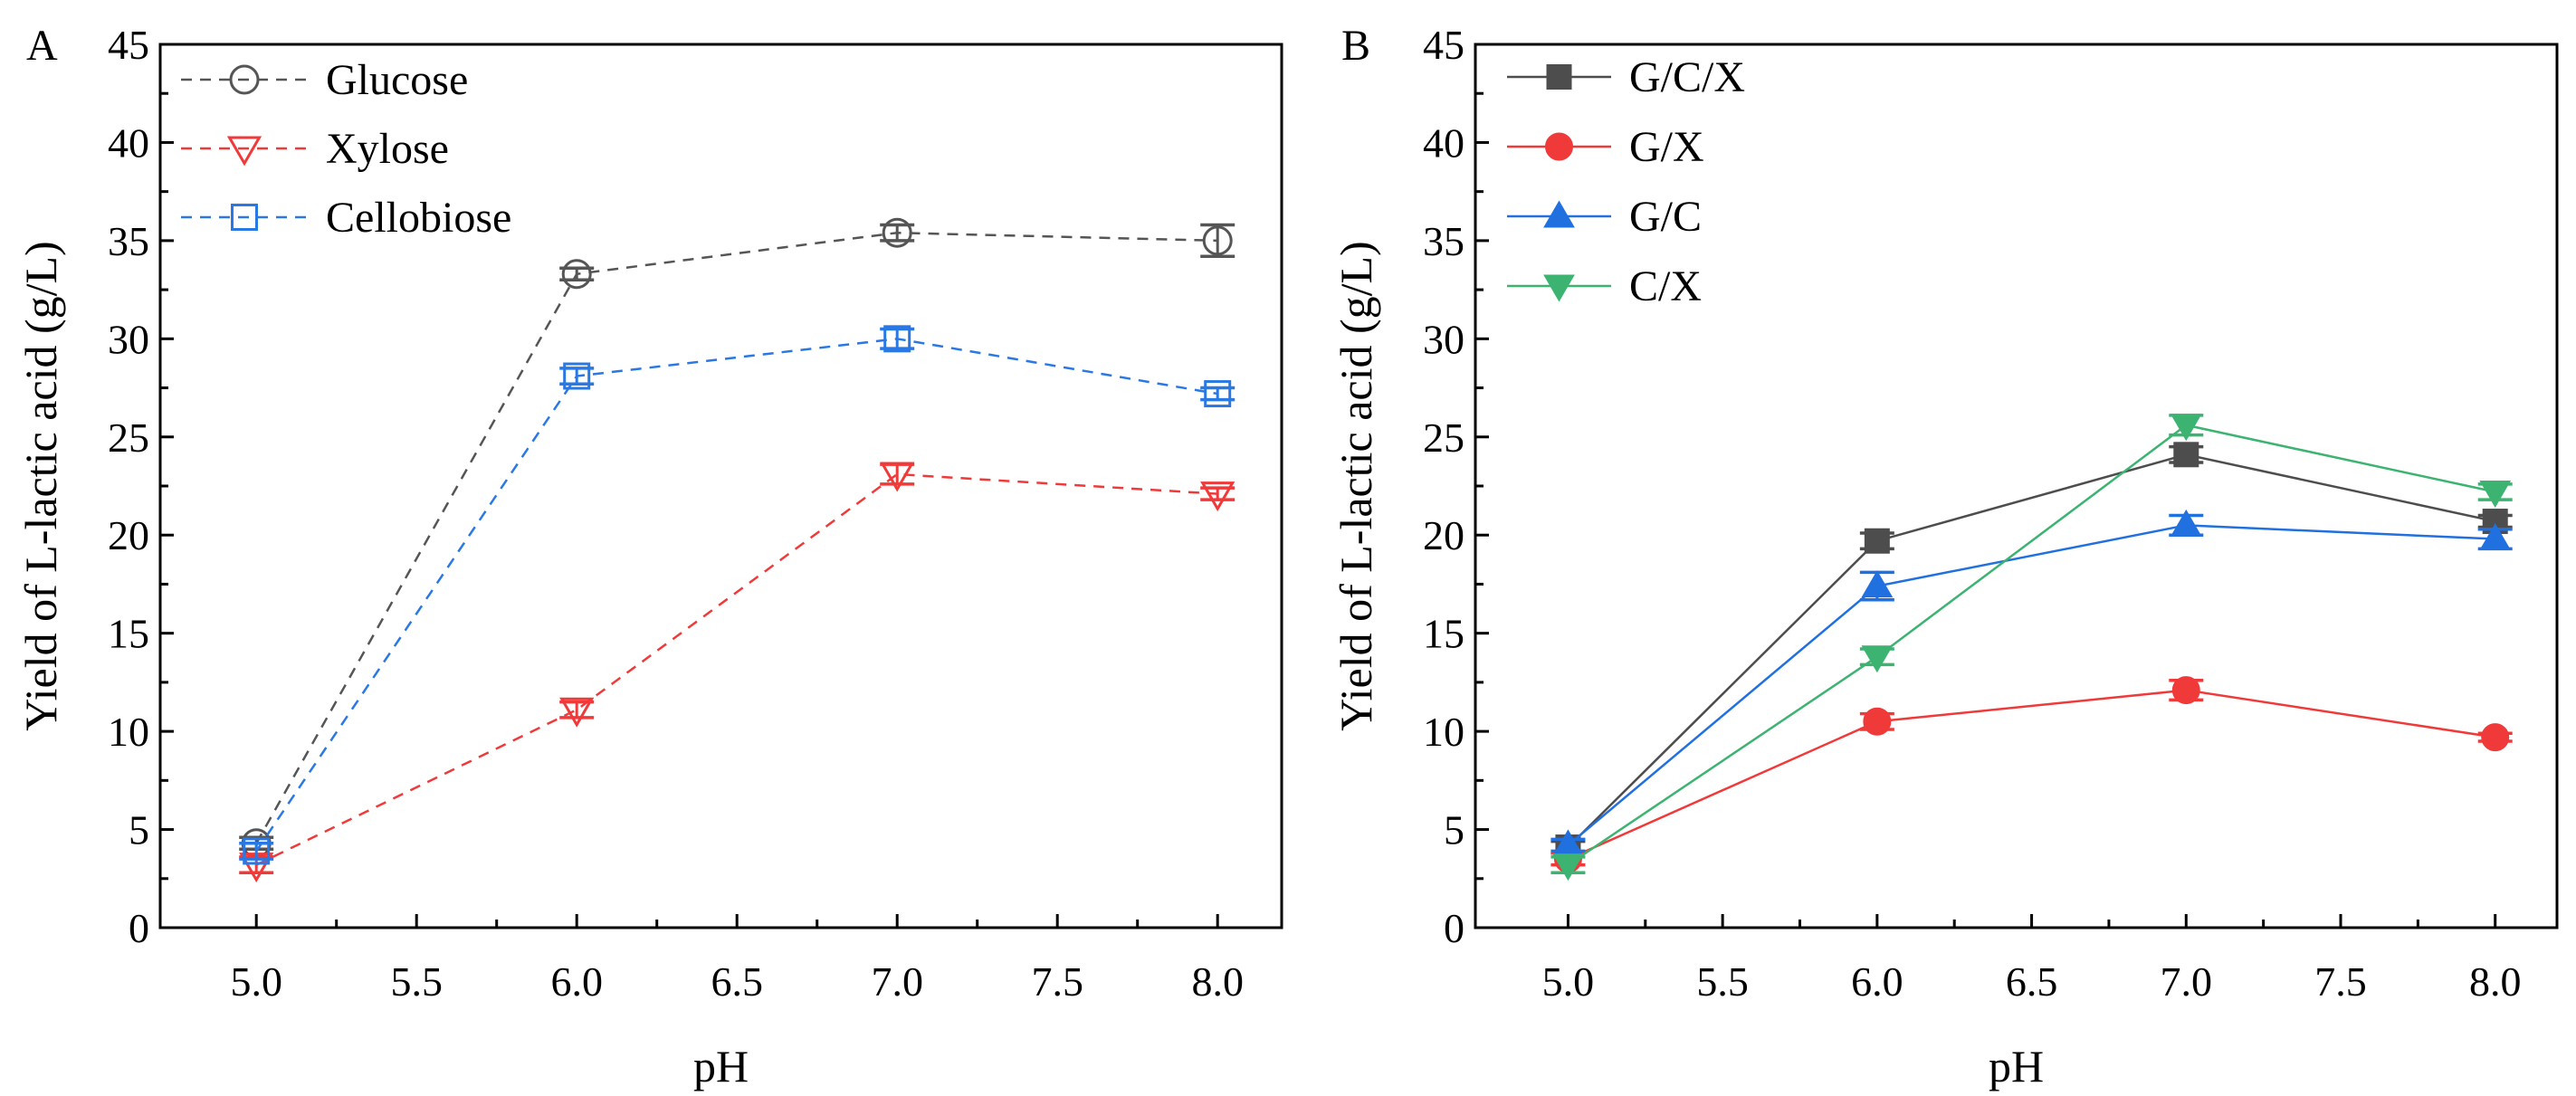  Describe the element at coordinates (1667, 147) in the screenshot. I see `legend-label: G/X` at that location.